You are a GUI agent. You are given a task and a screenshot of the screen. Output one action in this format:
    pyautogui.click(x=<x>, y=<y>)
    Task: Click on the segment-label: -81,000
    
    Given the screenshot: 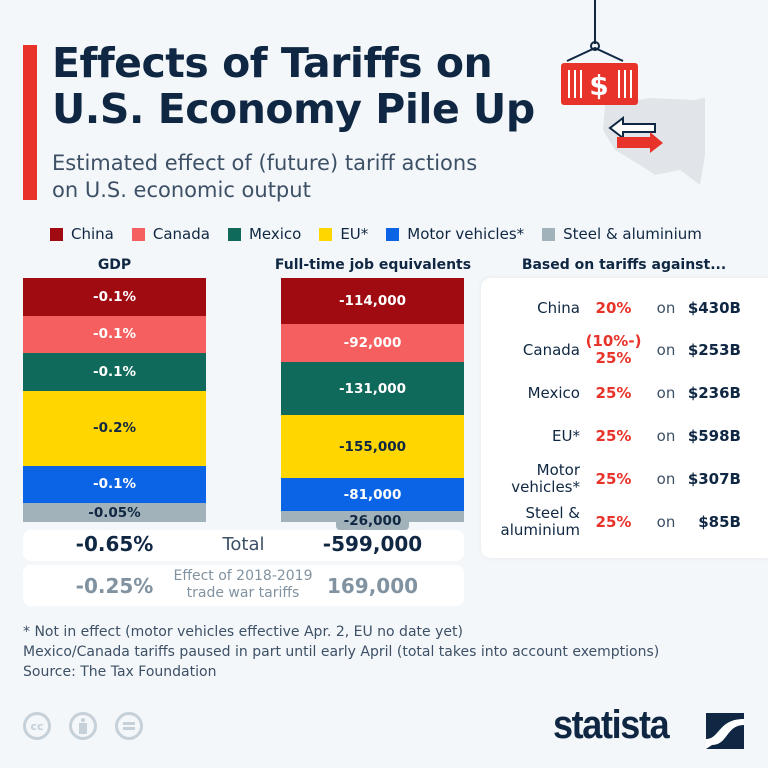 What is the action you would take?
    pyautogui.click(x=372, y=494)
    